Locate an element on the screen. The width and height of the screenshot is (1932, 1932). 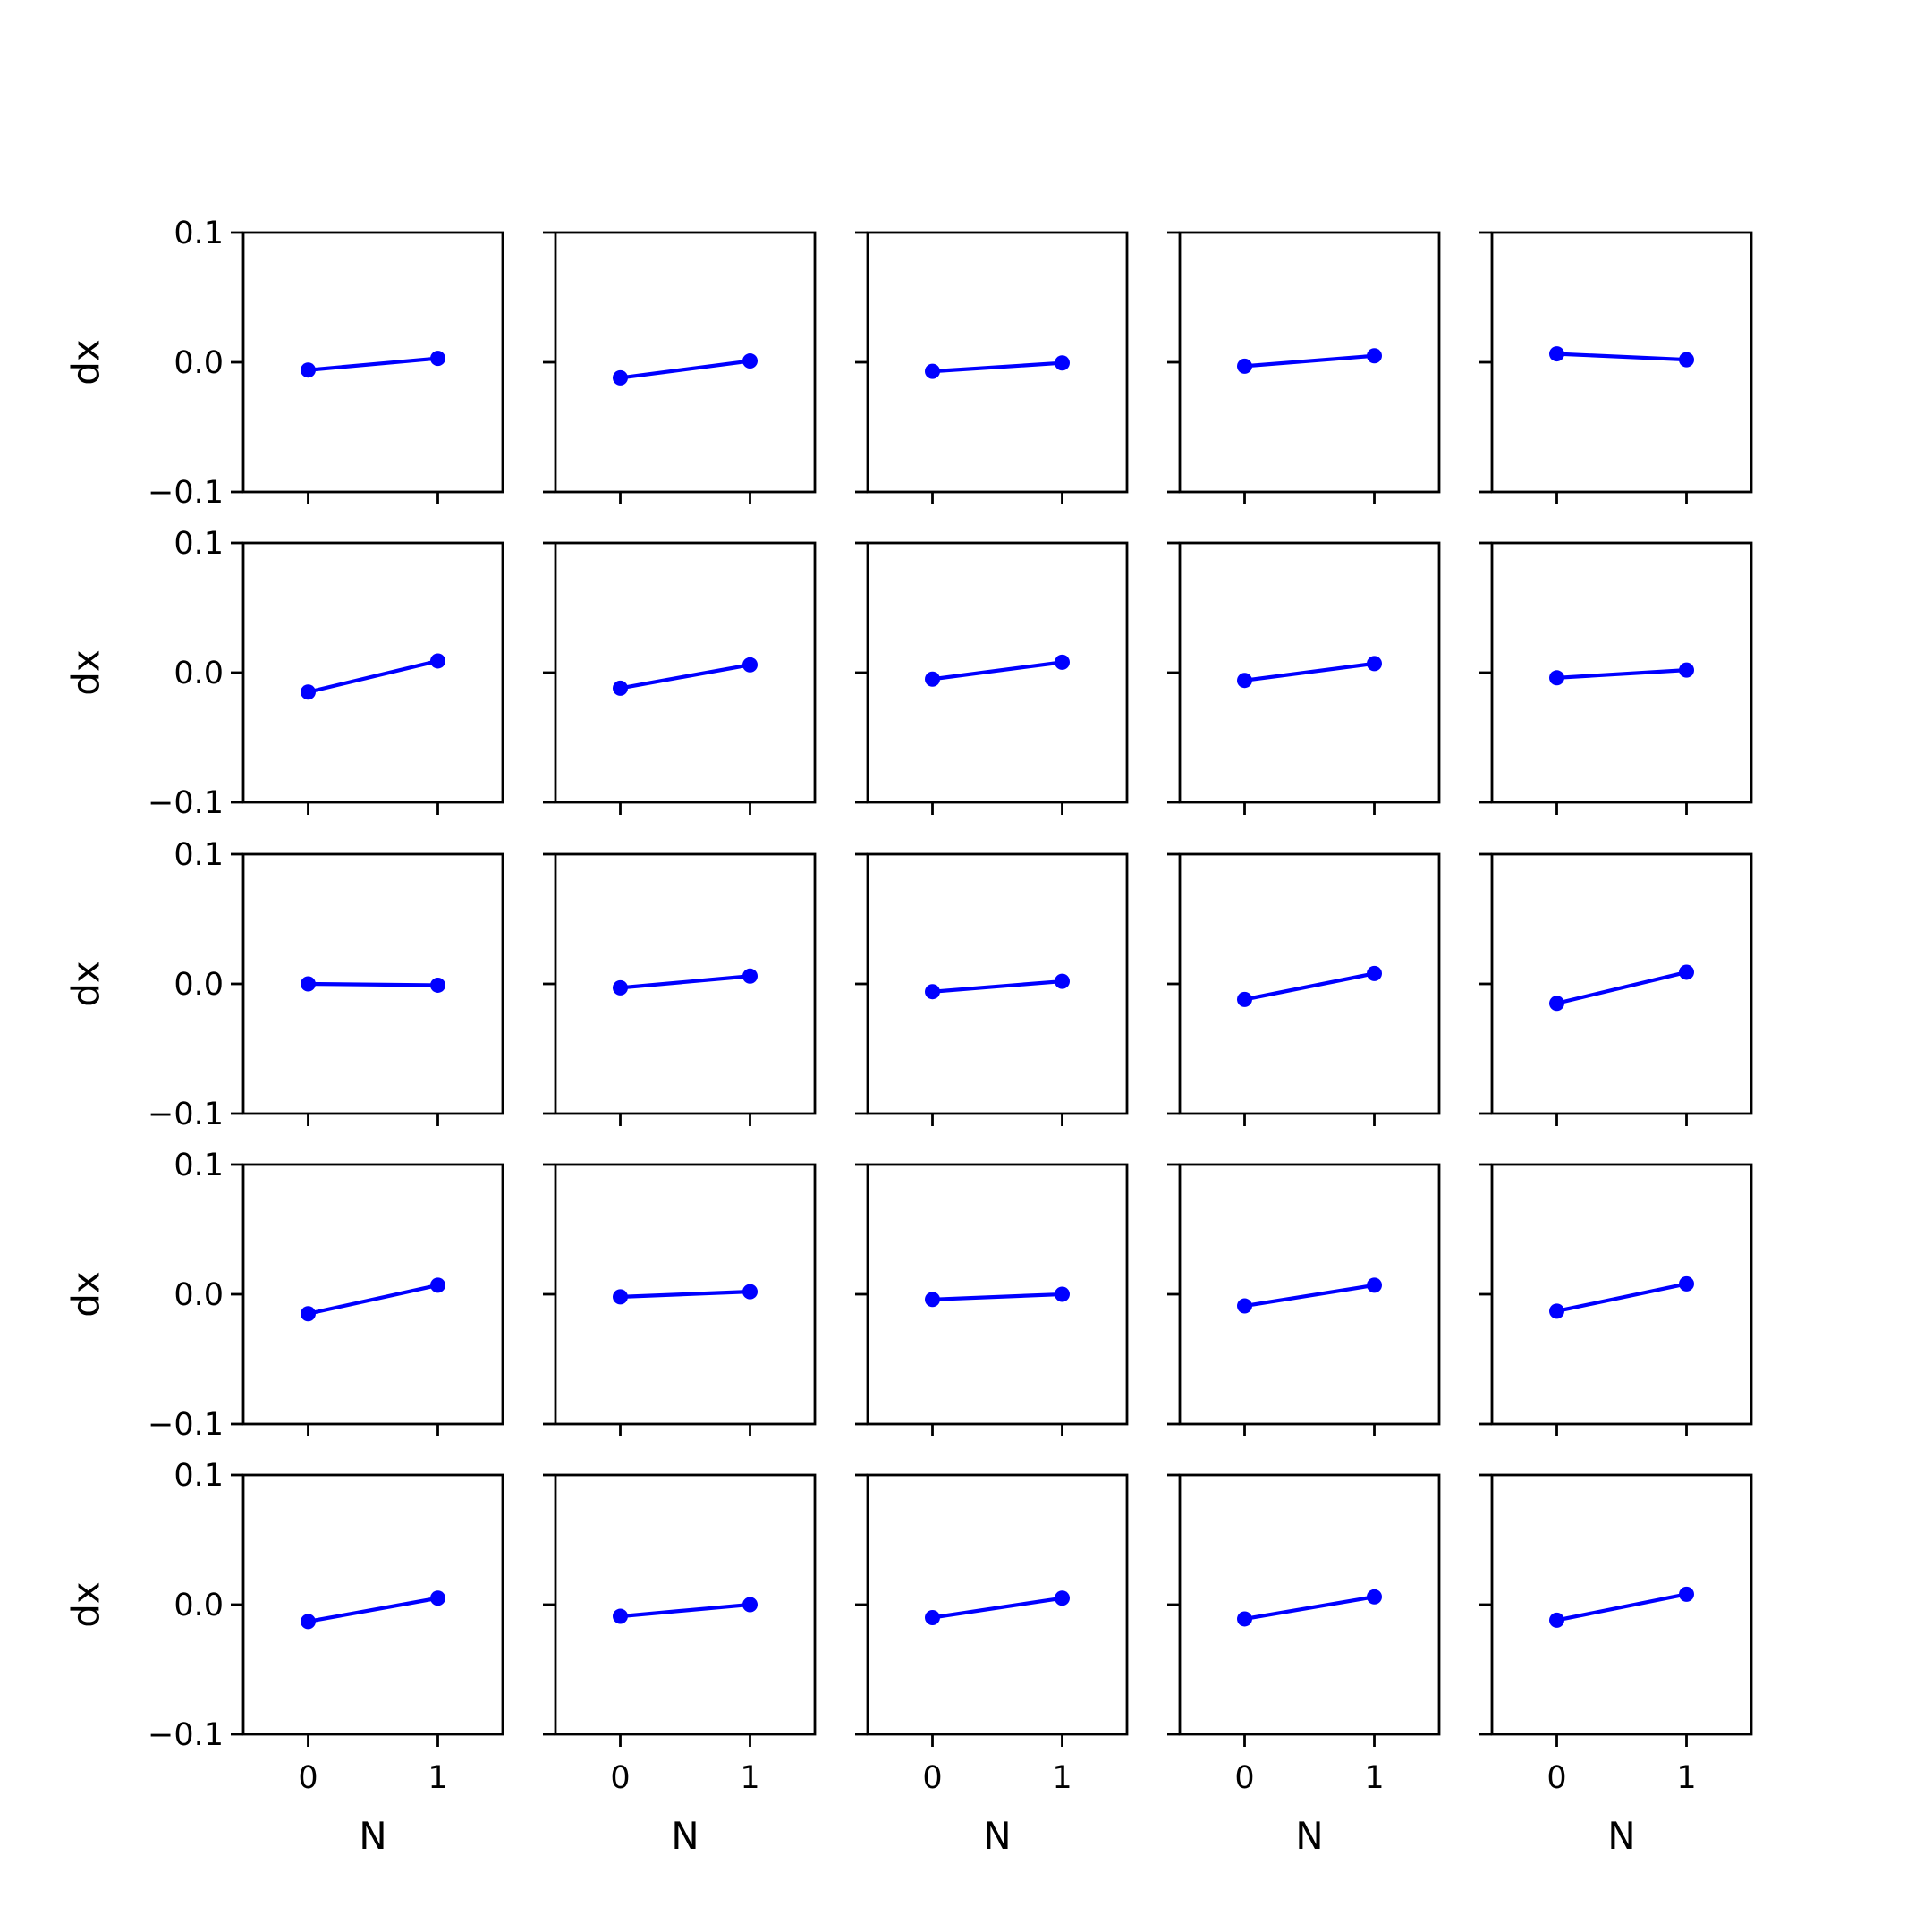
panel-r4-c2 is located at coordinates (680, 1299).